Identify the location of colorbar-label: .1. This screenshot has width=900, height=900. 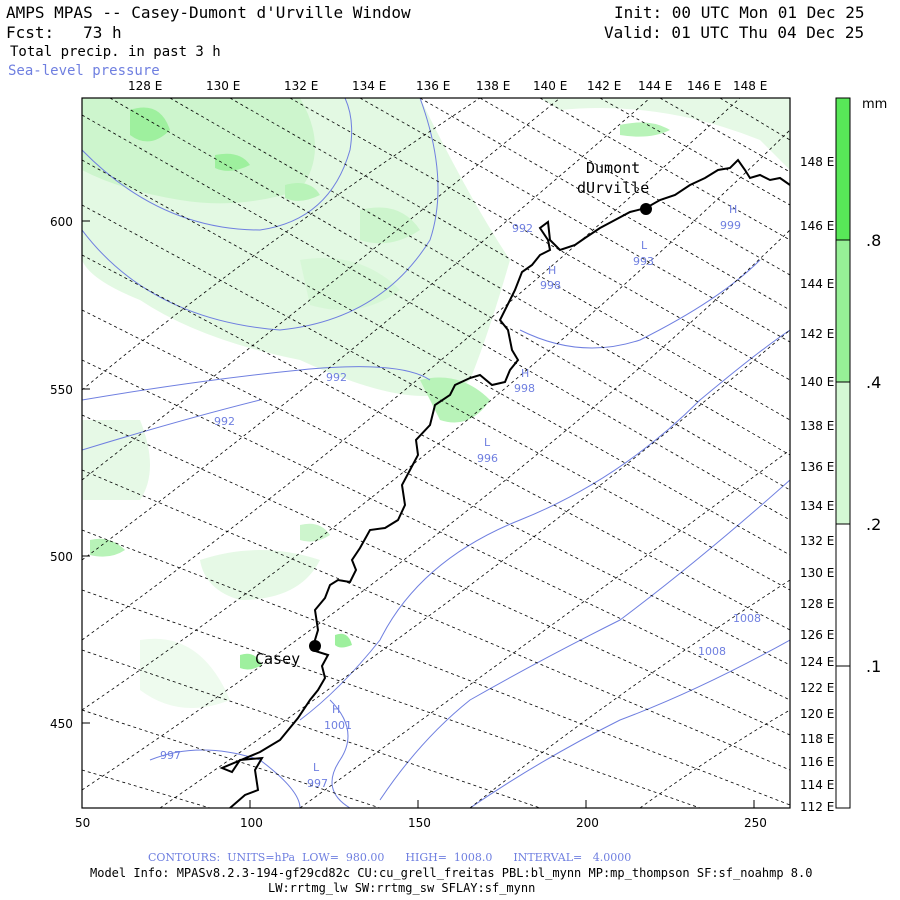
(873, 666).